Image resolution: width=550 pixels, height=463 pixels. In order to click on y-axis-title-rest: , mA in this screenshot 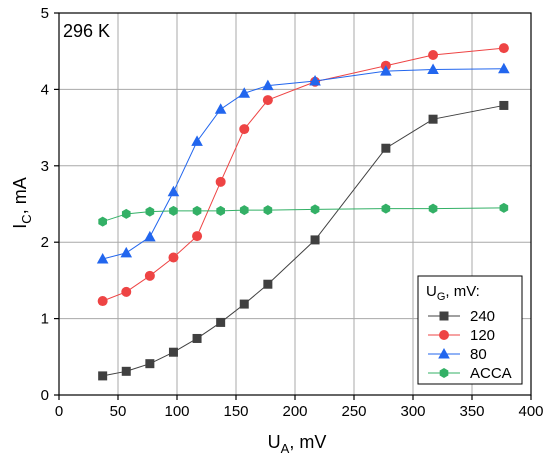, I will do `click(20, 195)`.